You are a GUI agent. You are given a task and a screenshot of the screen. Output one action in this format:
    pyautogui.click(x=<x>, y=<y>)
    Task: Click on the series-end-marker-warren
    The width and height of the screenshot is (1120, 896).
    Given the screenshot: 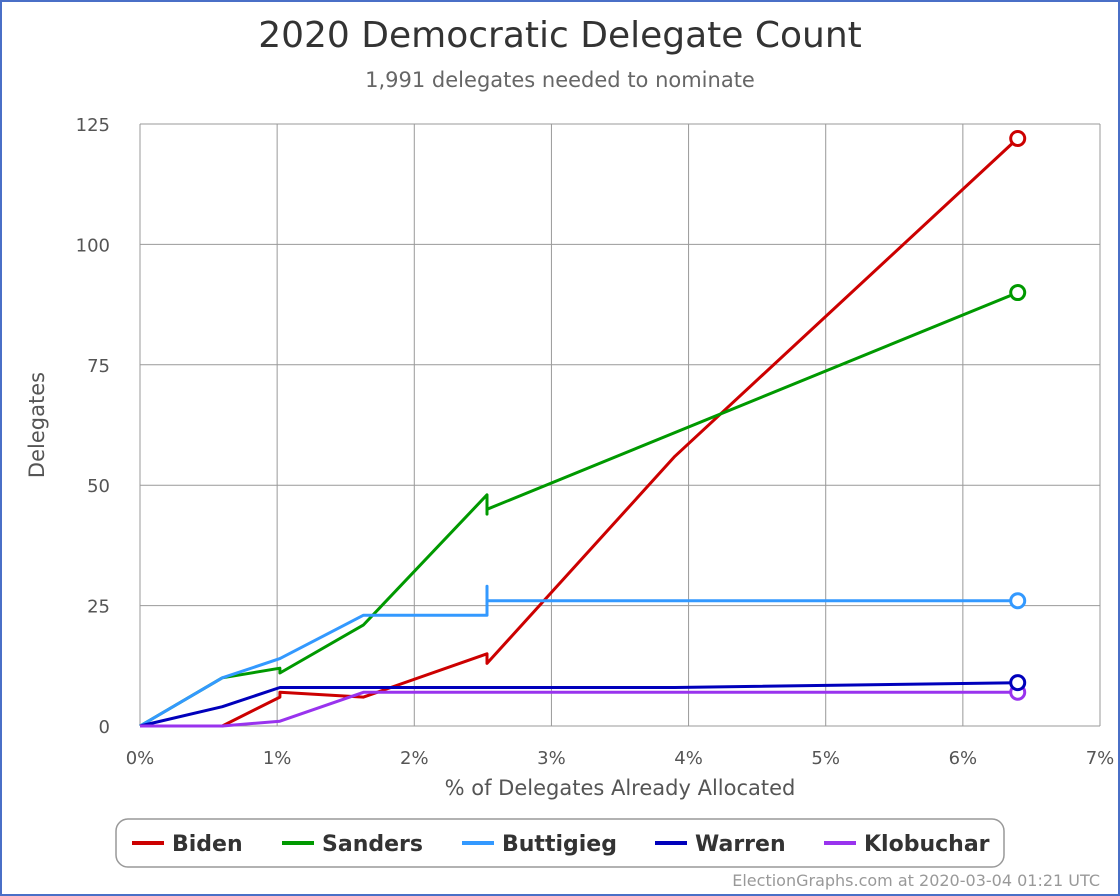 What is the action you would take?
    pyautogui.click(x=1018, y=683)
    